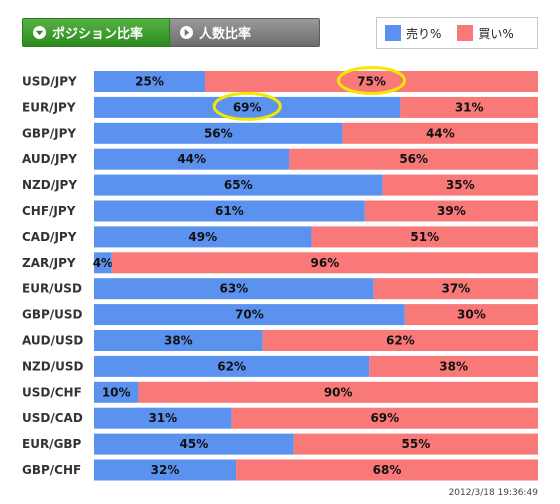 This screenshot has height=504, width=560. I want to click on sell-pct-cad-jpy: 49%, so click(202, 237).